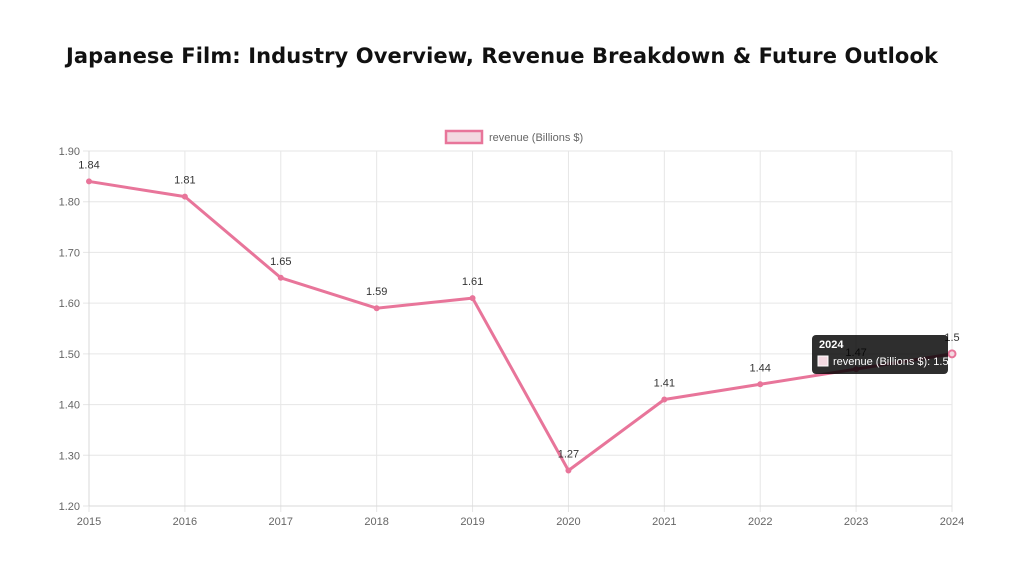 This screenshot has height=576, width=1024. What do you see at coordinates (88, 165) in the screenshot?
I see `data-label: 1.84` at bounding box center [88, 165].